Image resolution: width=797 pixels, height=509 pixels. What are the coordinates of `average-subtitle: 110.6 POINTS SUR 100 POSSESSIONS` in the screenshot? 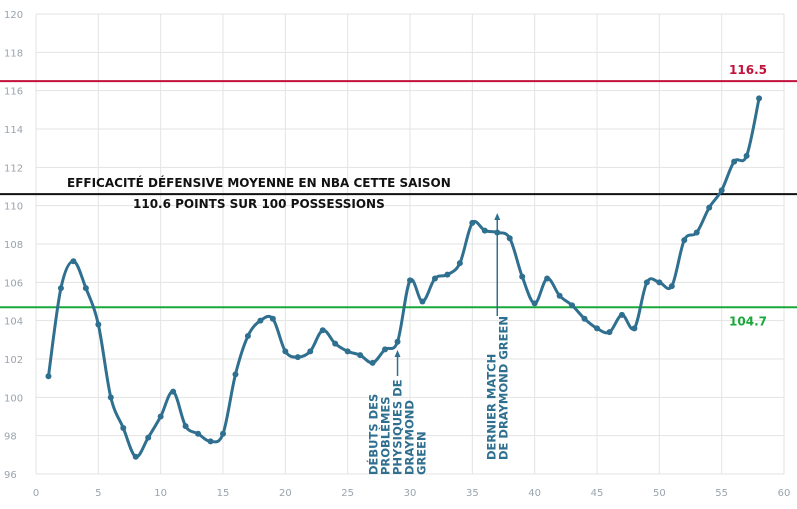 It's located at (259, 204).